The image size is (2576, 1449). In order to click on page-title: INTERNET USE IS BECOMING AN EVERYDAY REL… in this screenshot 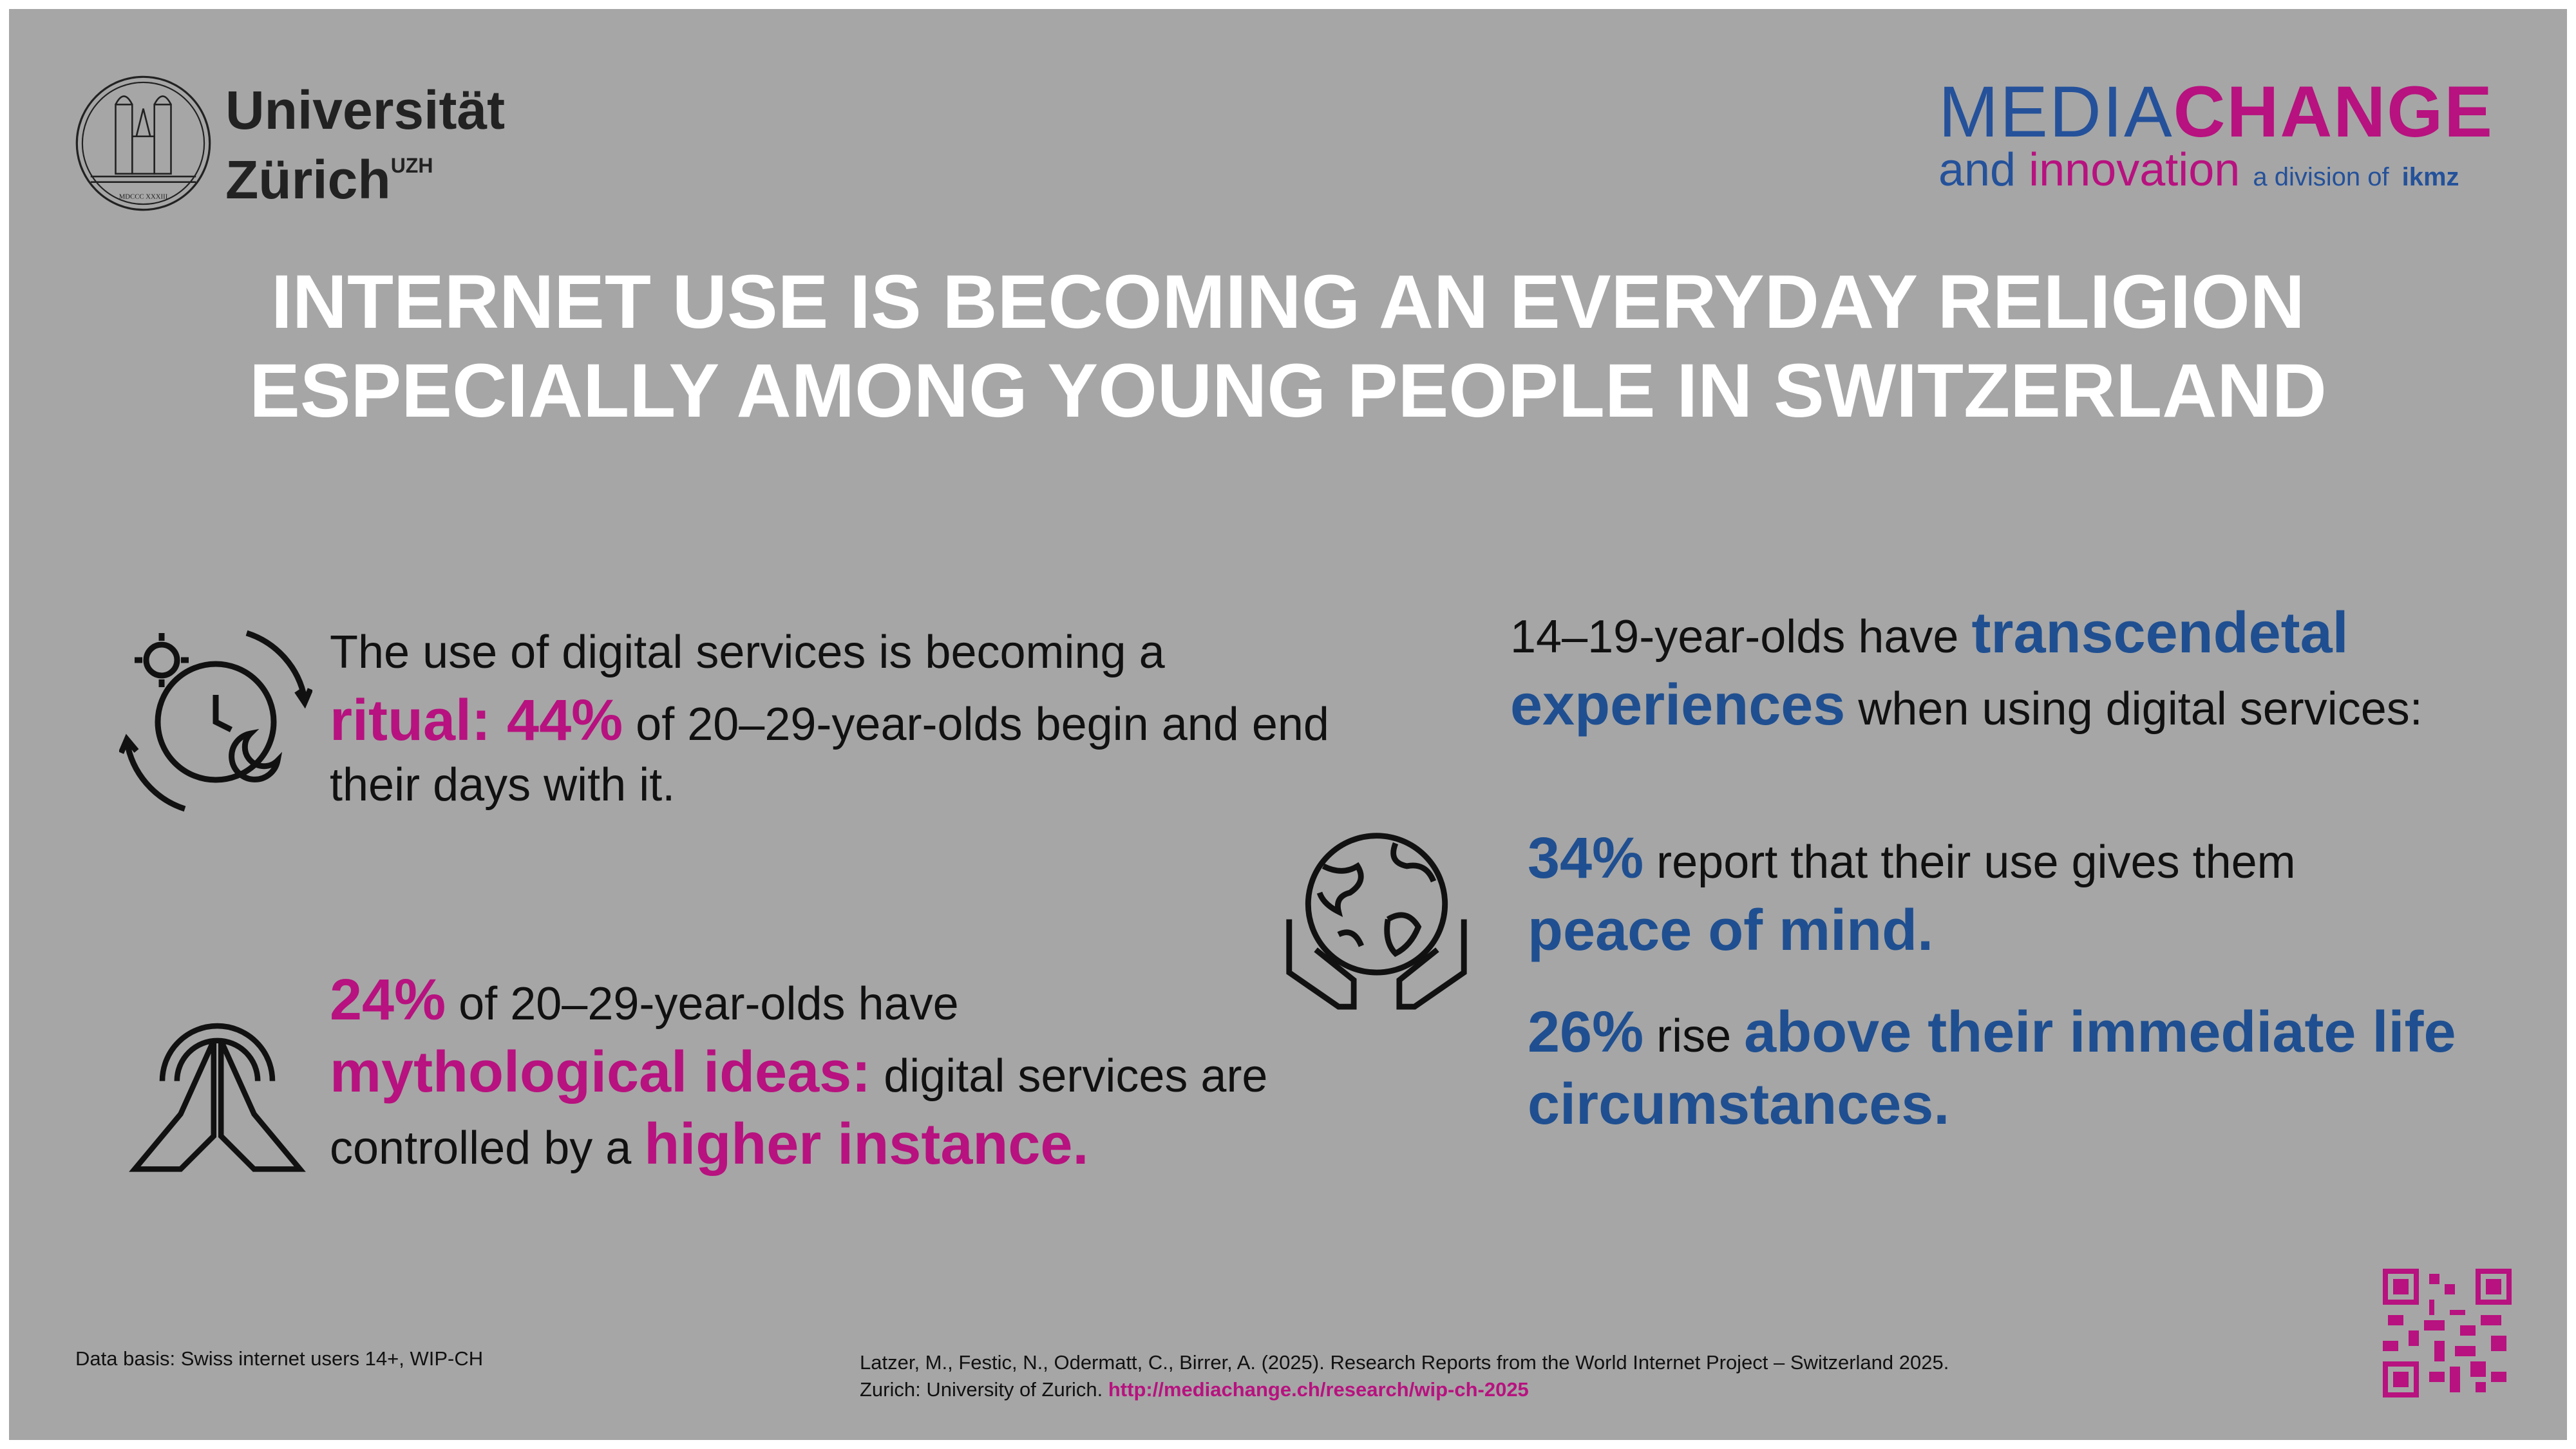, I will do `click(1288, 347)`.